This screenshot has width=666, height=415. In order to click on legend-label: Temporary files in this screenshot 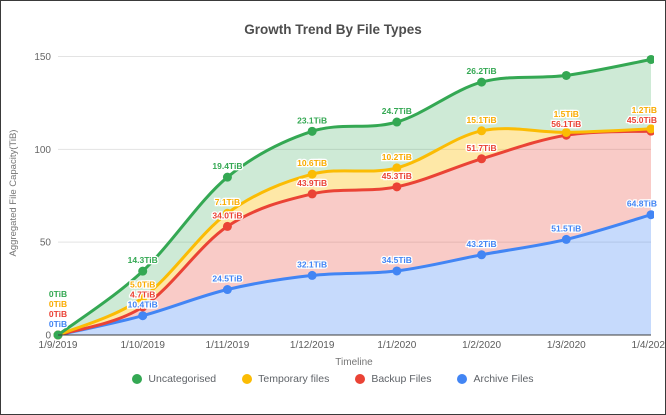, I will do `click(294, 379)`.